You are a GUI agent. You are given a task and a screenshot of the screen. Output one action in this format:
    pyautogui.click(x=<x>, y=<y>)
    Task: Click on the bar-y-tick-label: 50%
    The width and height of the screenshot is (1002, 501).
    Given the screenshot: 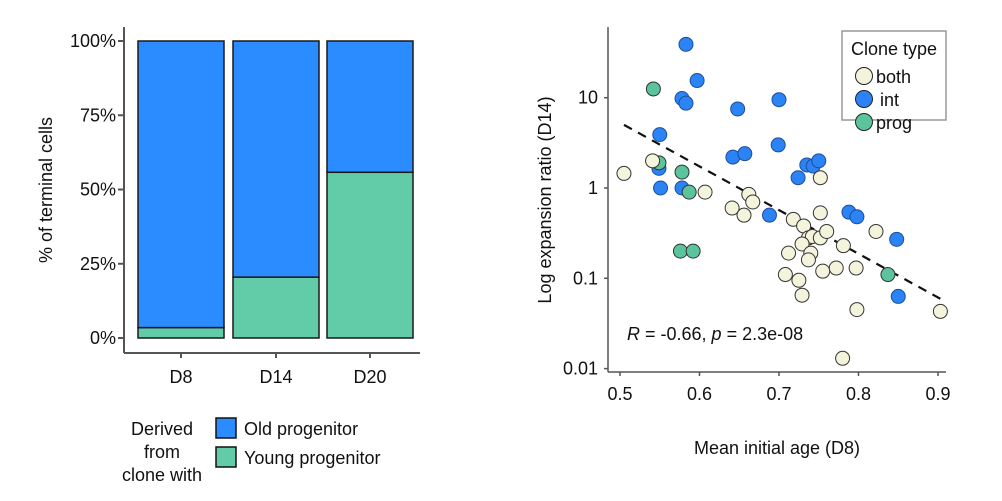 What is the action you would take?
    pyautogui.click(x=98, y=190)
    